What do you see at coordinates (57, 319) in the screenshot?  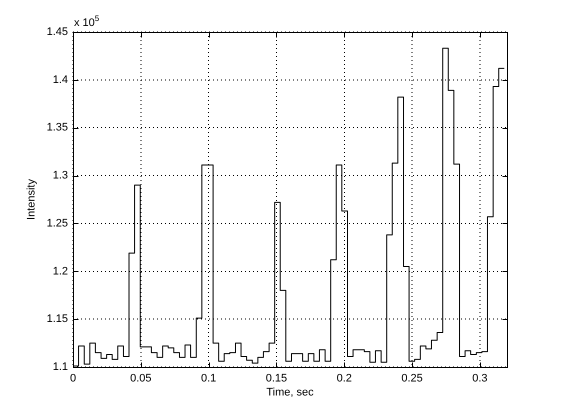 I see `y-tick-label: 1.15` at bounding box center [57, 319].